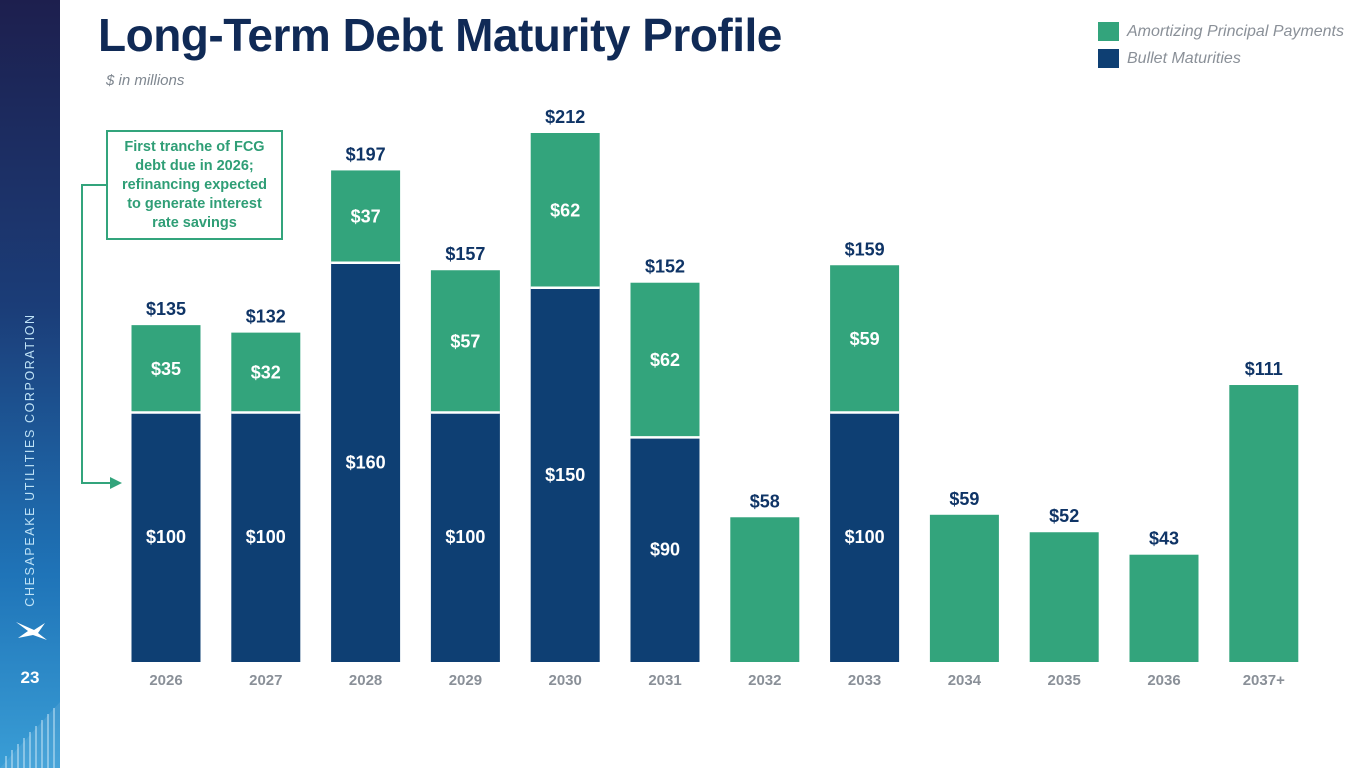  I want to click on page-title: Long-Term Debt Maturity Profile, so click(440, 35).